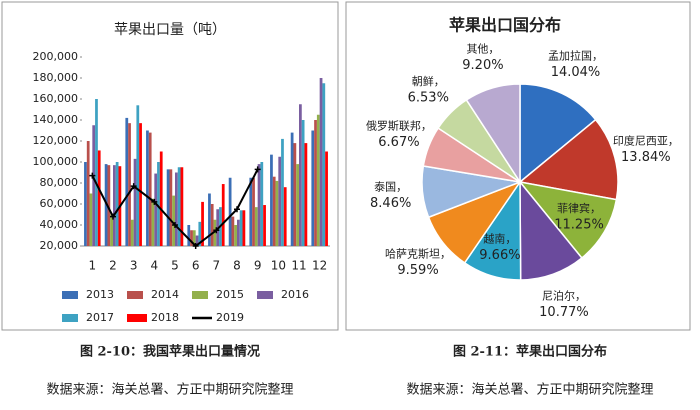 Image resolution: width=700 pixels, height=410 pixels. Describe the element at coordinates (56, 161) in the screenshot. I see `y-tick-label: 100,000` at that location.